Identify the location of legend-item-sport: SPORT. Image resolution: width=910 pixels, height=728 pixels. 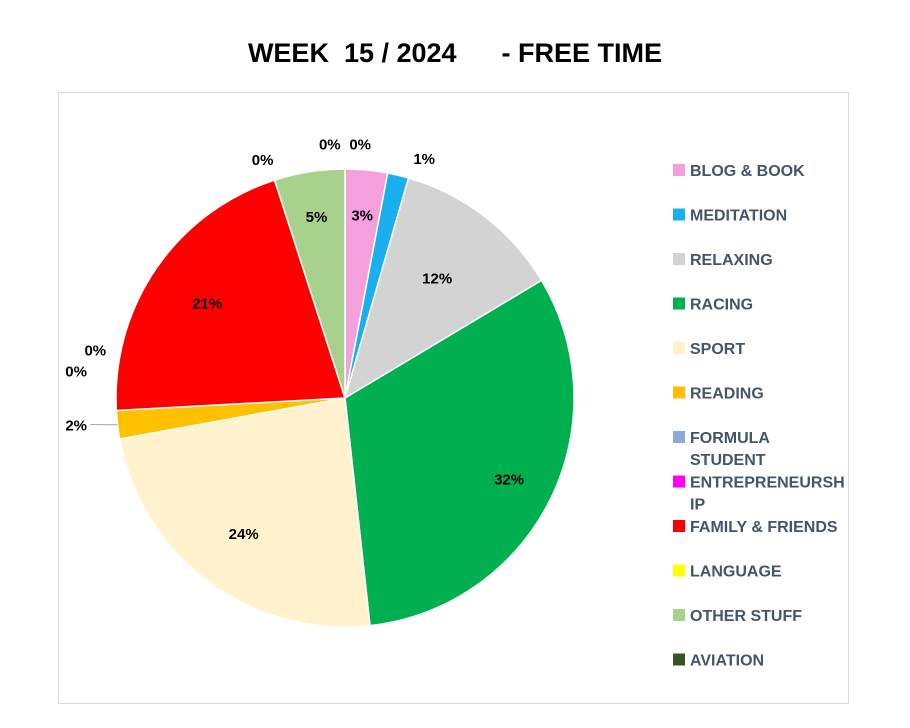
(709, 349).